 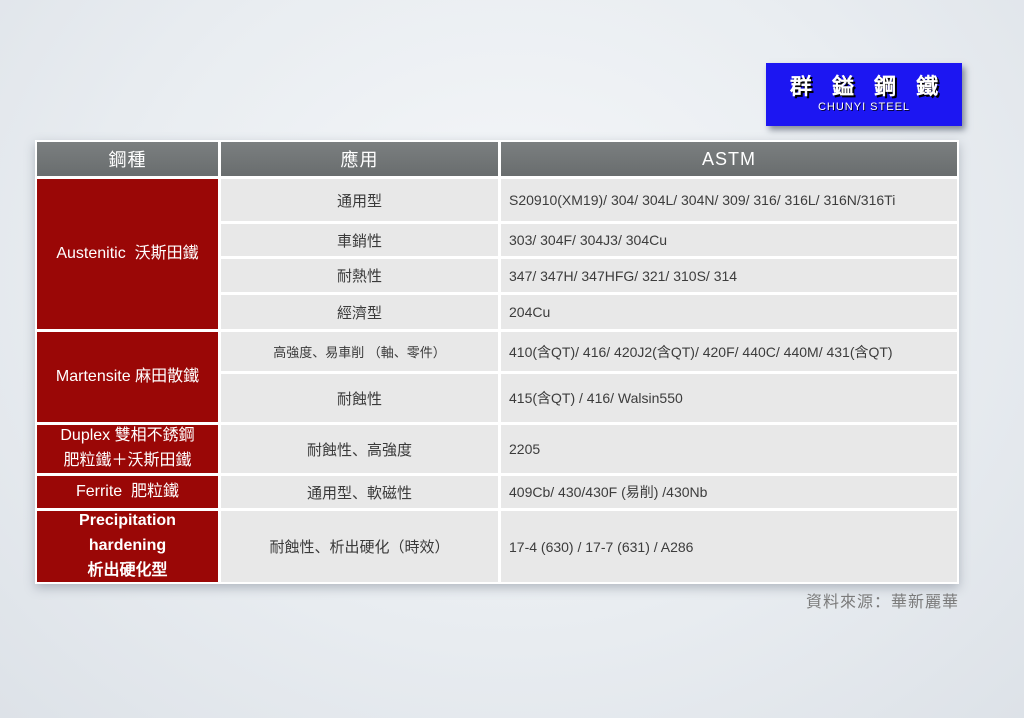 I want to click on cell-application: 經濟型, so click(x=359, y=312).